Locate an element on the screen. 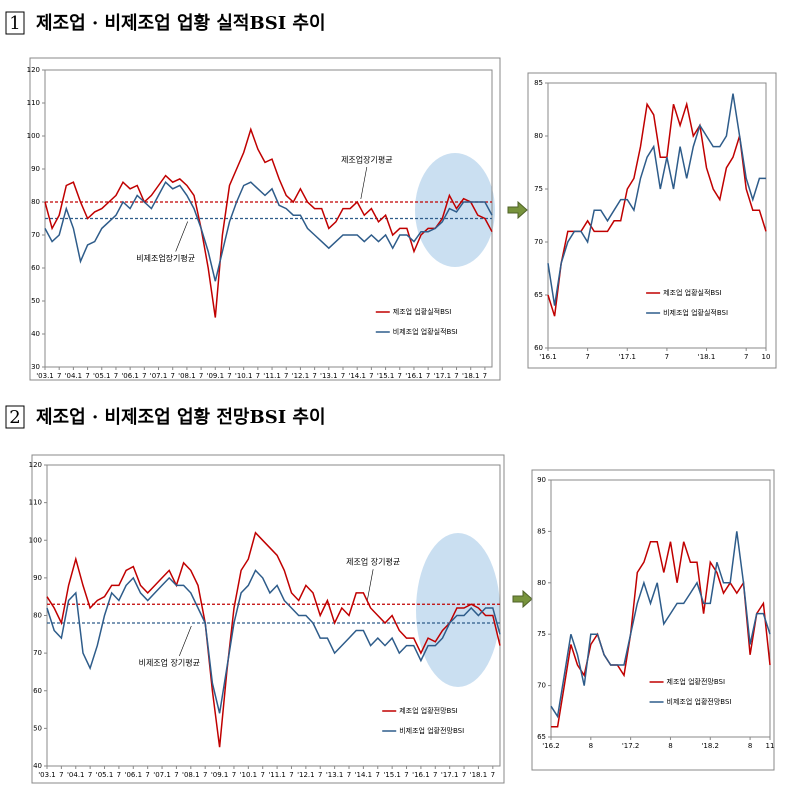 The width and height of the screenshot is (793, 790). section-number-box is located at coordinates (15, 23).